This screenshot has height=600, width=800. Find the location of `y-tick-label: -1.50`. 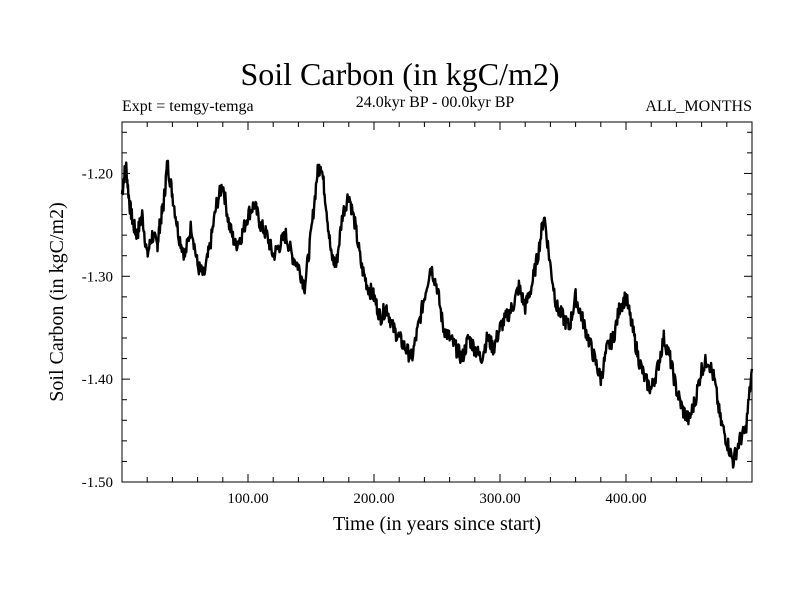

y-tick-label: -1.50 is located at coordinates (97, 483).